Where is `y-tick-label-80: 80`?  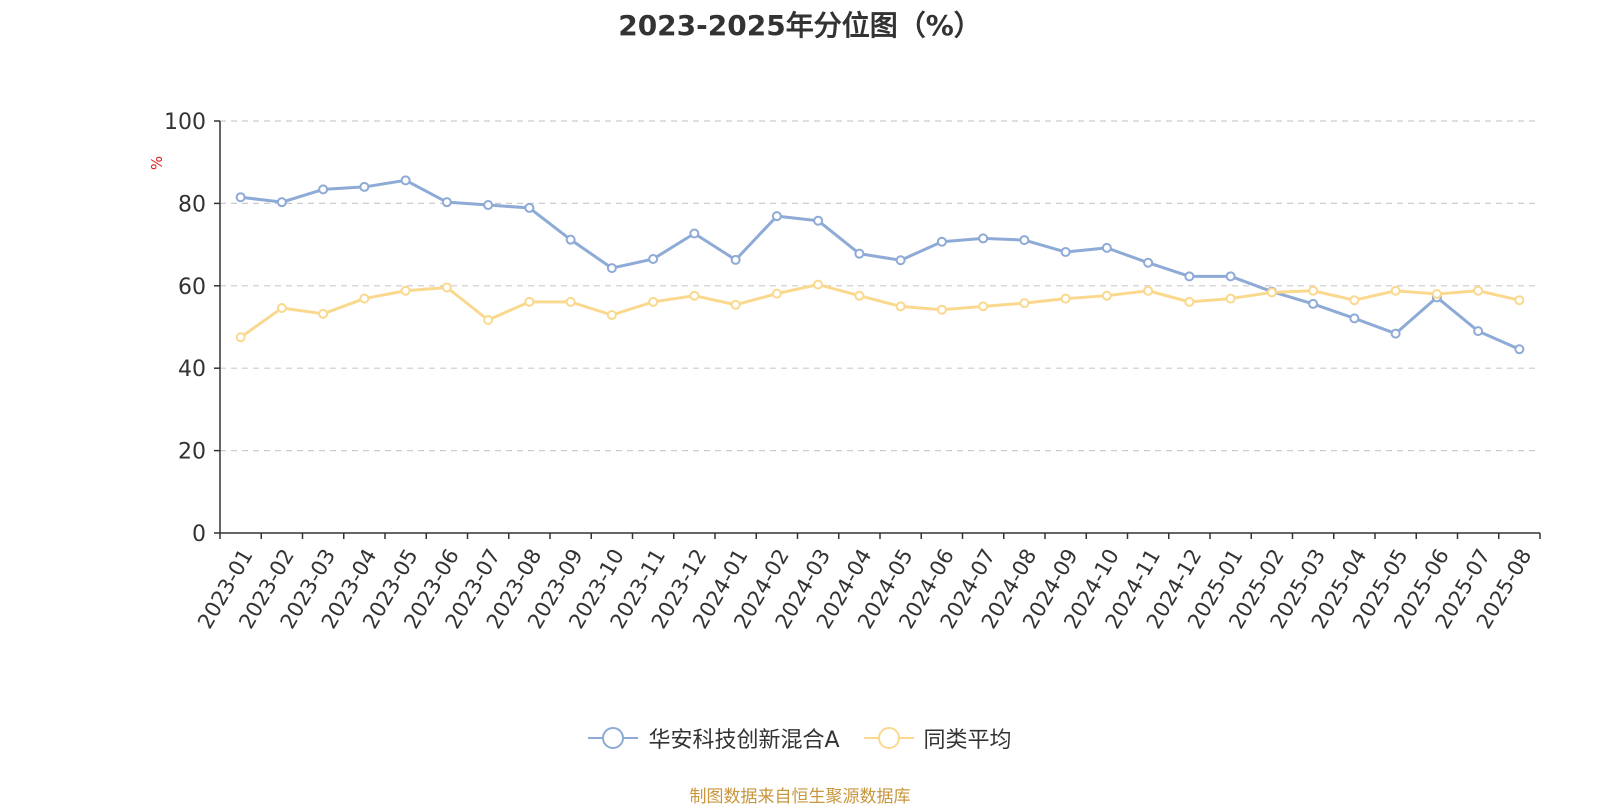
y-tick-label-80: 80 is located at coordinates (192, 204).